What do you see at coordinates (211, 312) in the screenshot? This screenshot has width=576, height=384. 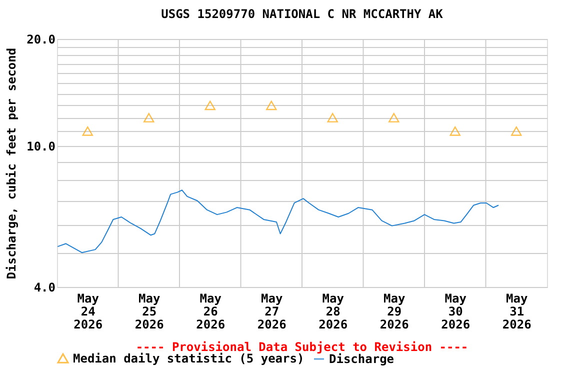 I see `x-tick-label: May 26 2026` at bounding box center [211, 312].